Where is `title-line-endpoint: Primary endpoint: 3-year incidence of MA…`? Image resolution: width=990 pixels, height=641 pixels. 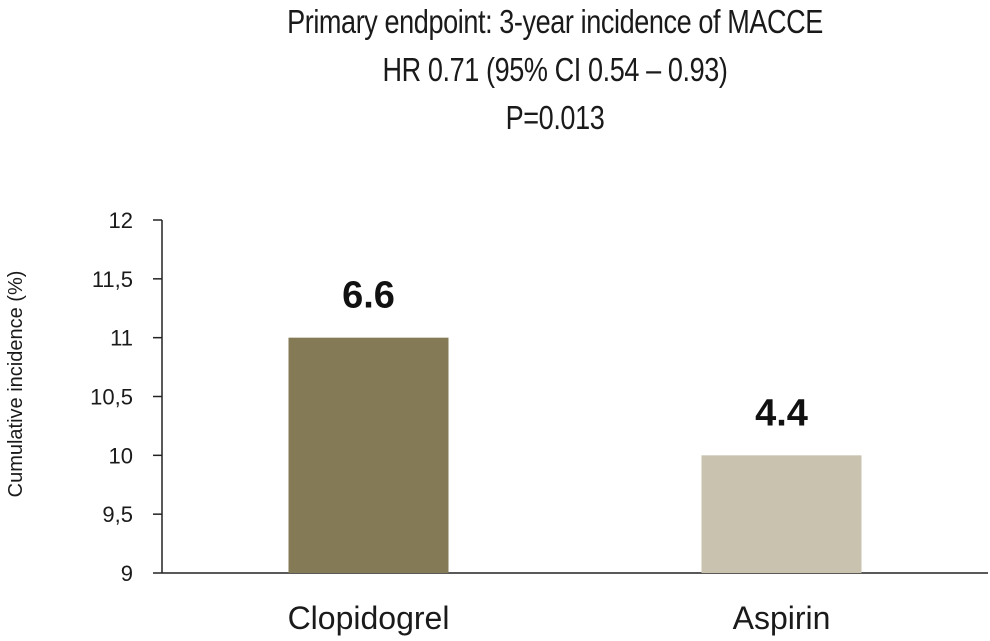 title-line-endpoint: Primary endpoint: 3-year incidence of MA… is located at coordinates (555, 21).